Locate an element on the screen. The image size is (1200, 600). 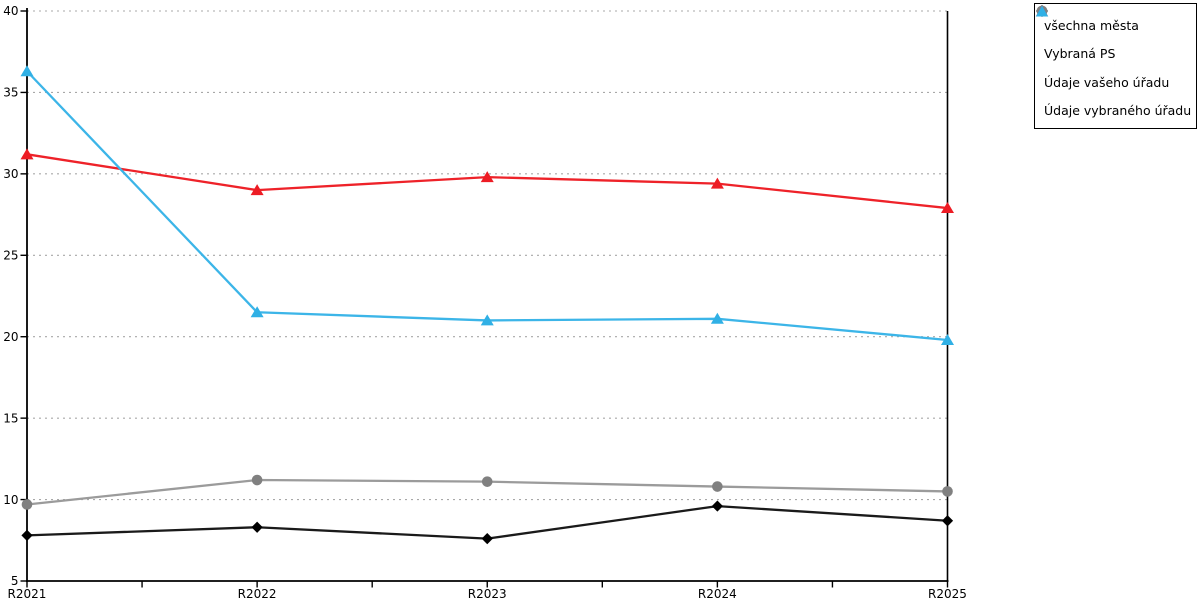
legend-item: všechna města is located at coordinates (1113, 22).